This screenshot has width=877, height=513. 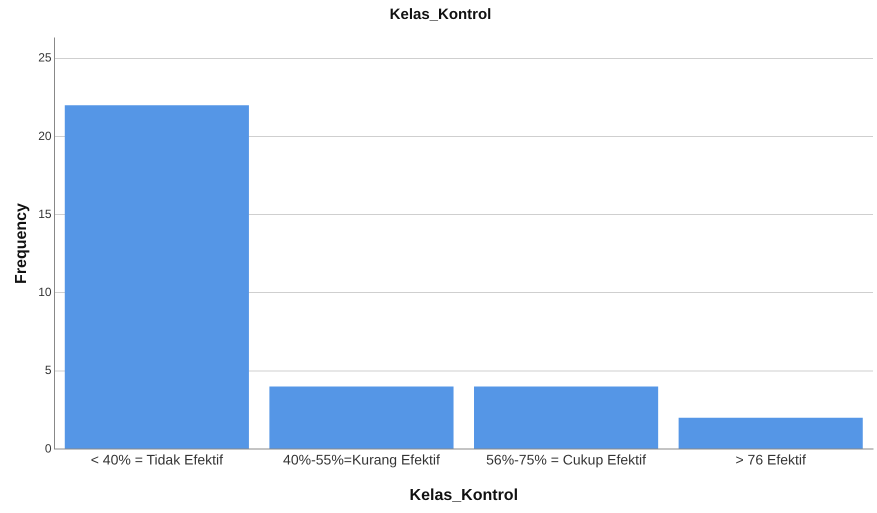 I want to click on y-tick-label: 15, so click(x=45, y=213).